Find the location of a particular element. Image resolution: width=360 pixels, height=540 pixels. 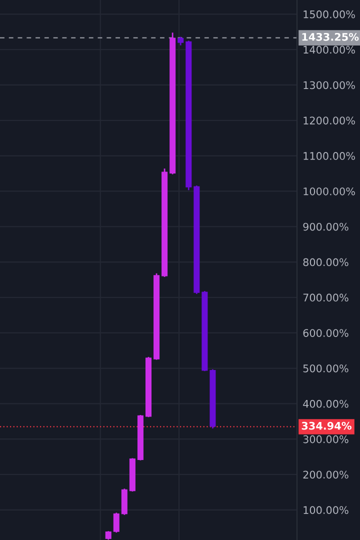

y-tick-label: 400.00% is located at coordinates (325, 404).